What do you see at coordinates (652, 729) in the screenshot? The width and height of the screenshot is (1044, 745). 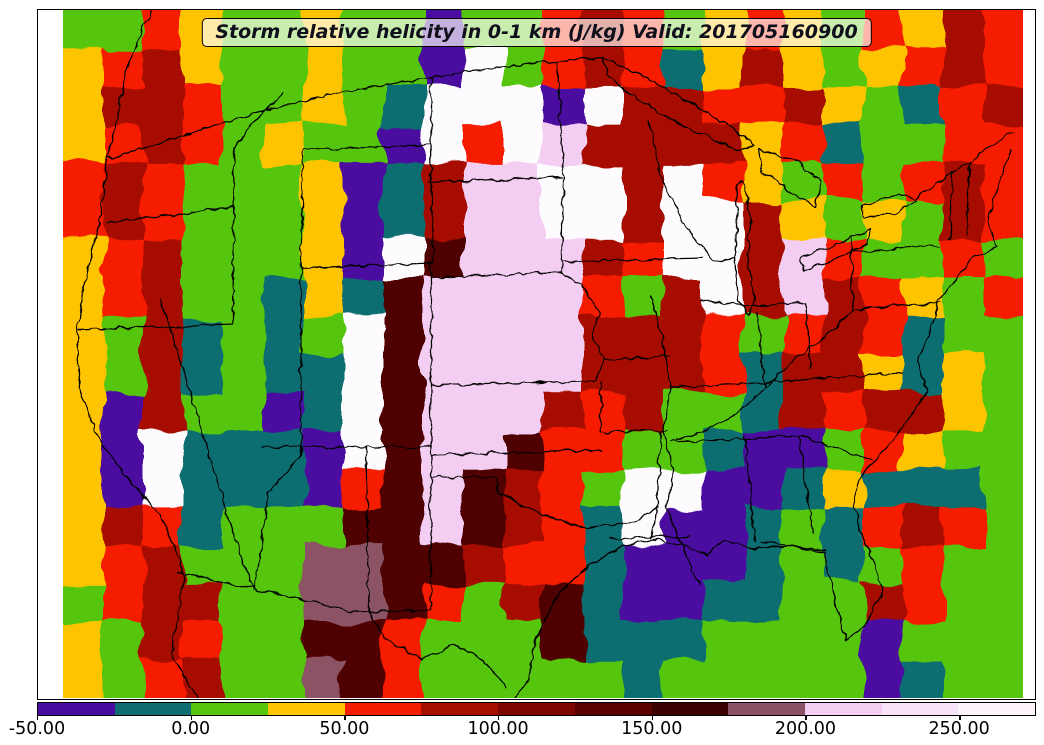 I see `colorbar-tick-label: 150.00` at bounding box center [652, 729].